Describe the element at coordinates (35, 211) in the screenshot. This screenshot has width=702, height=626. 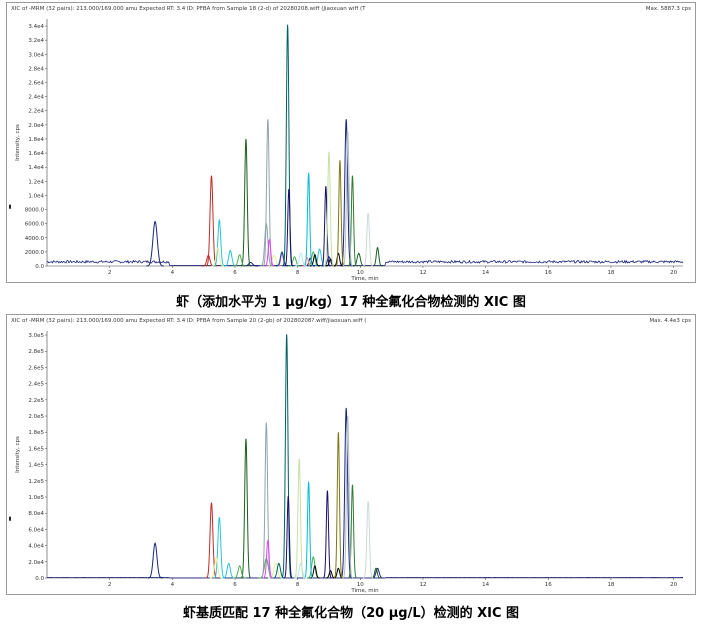
I see `y-tick-label: 8000.0` at that location.